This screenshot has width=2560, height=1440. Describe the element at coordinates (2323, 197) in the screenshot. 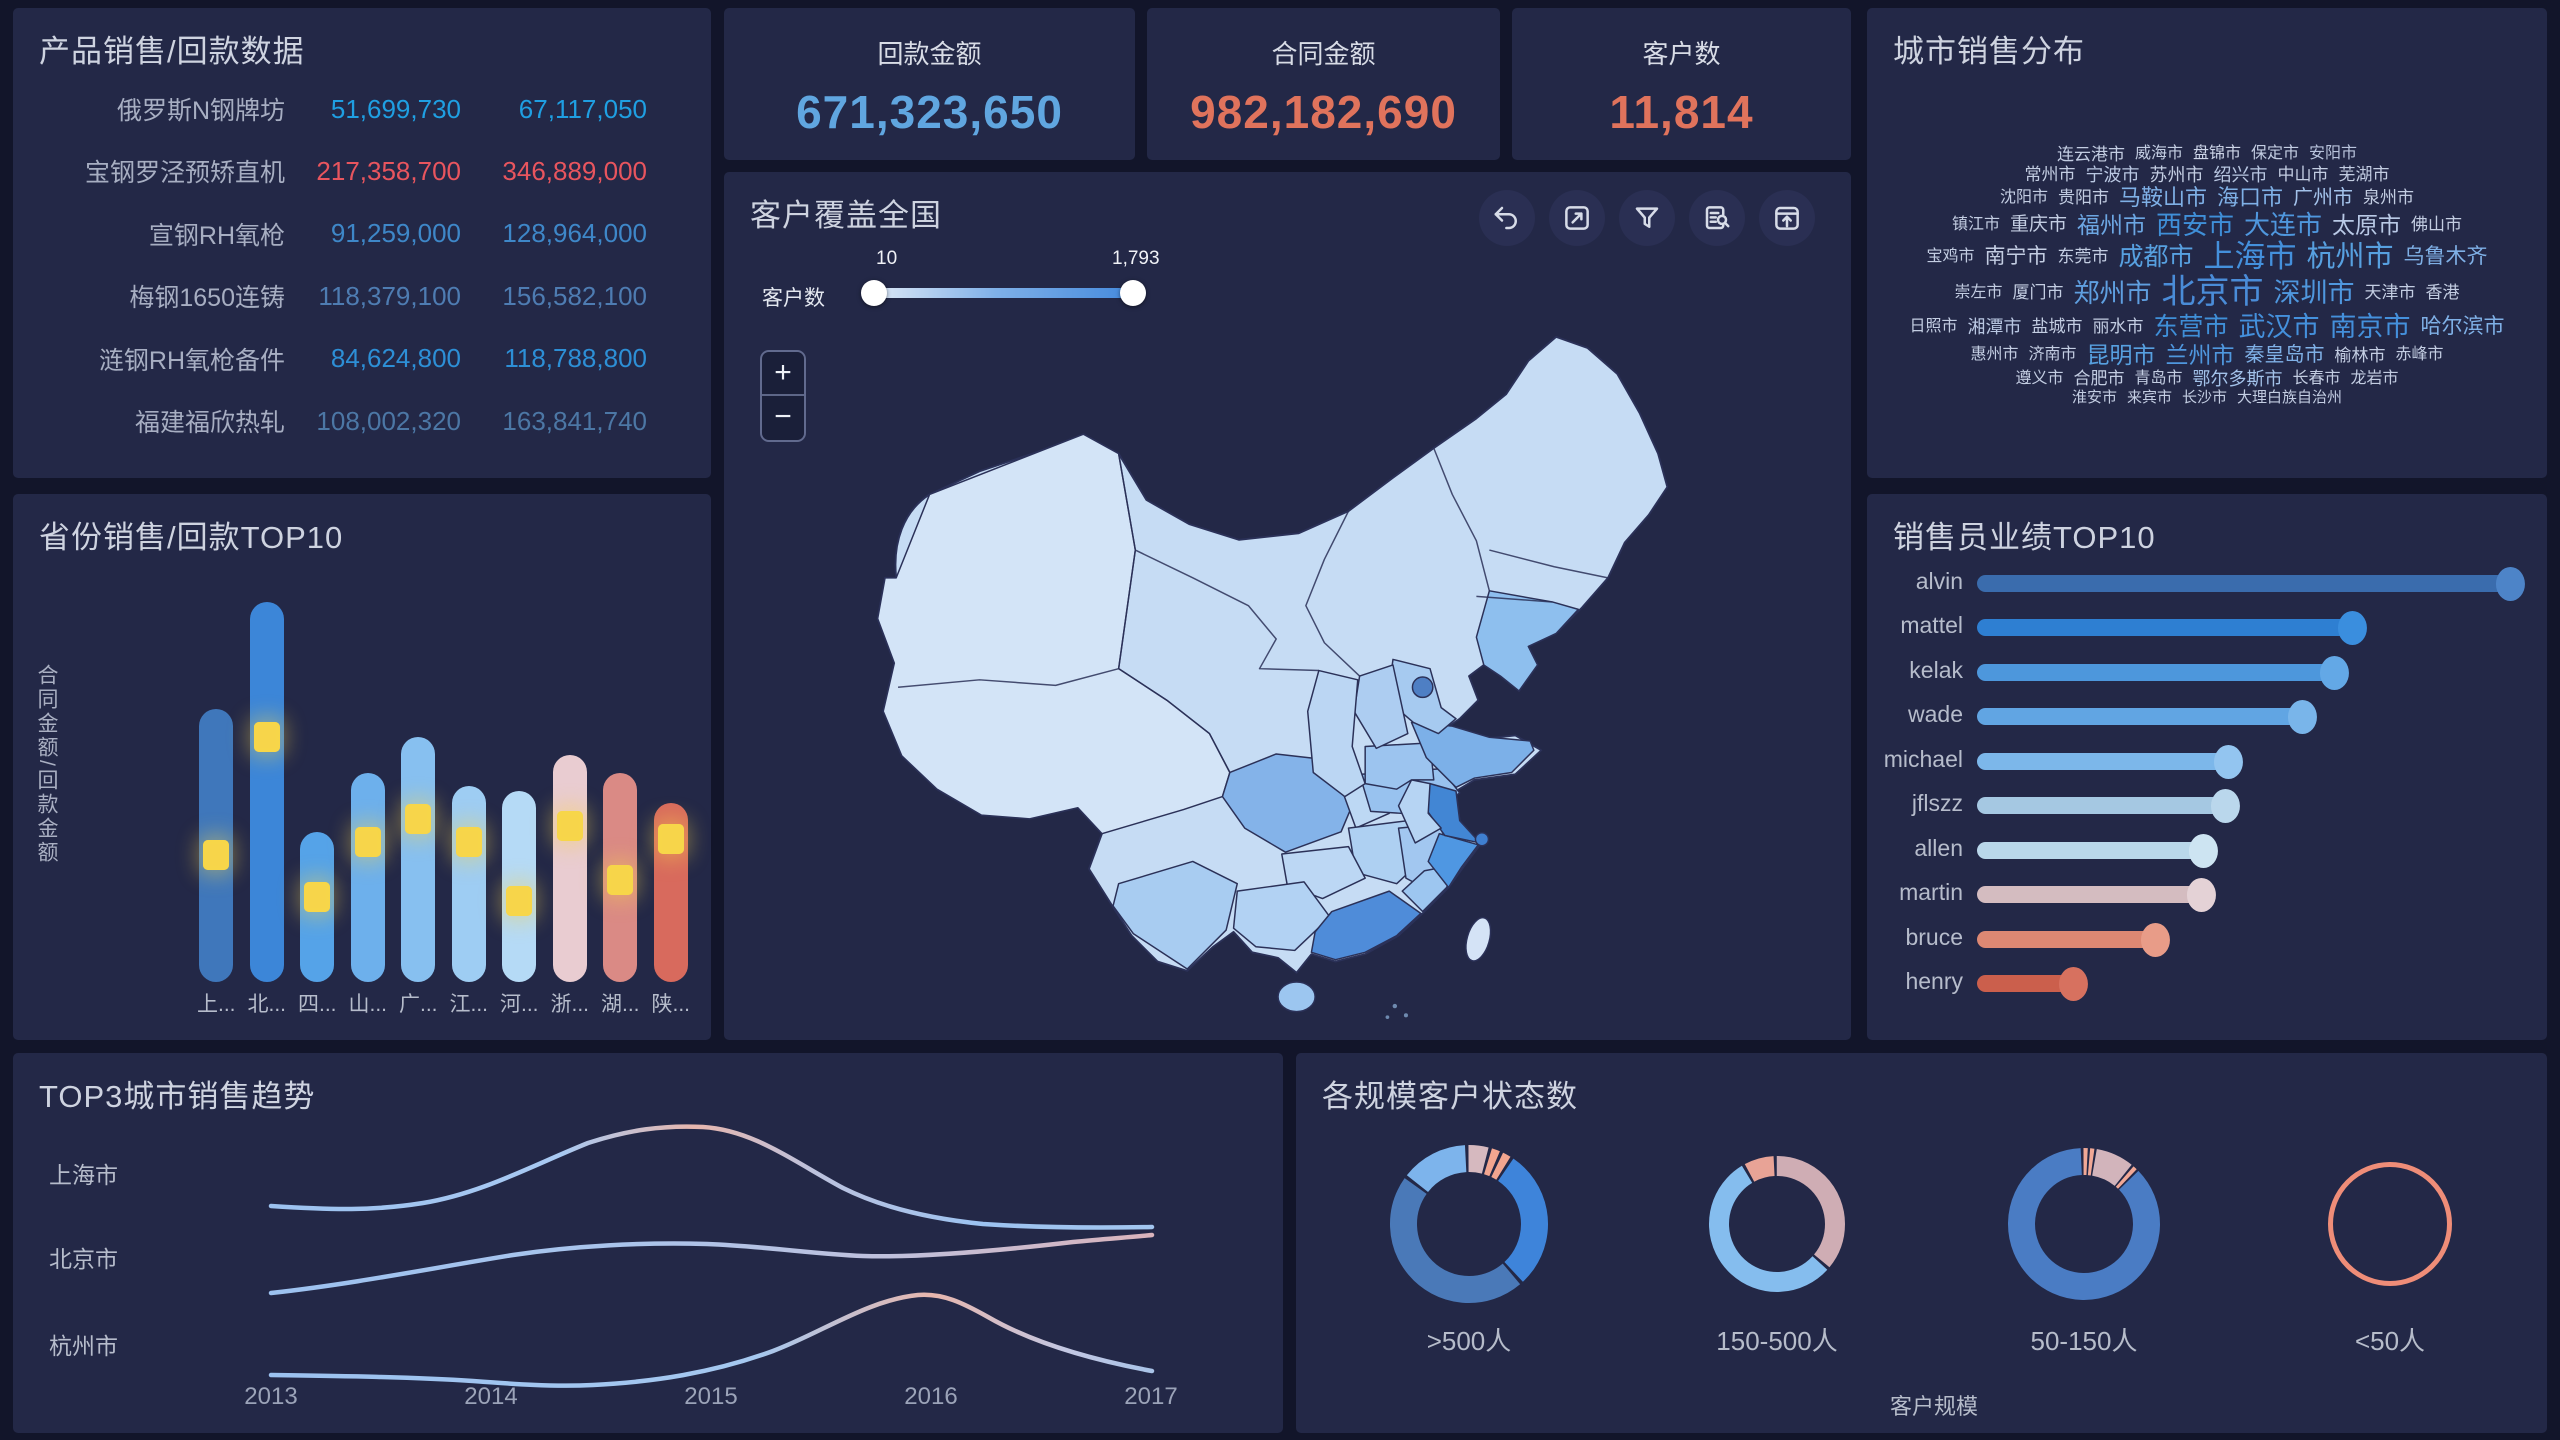

I see `word-cloud-word: 广州市` at that location.